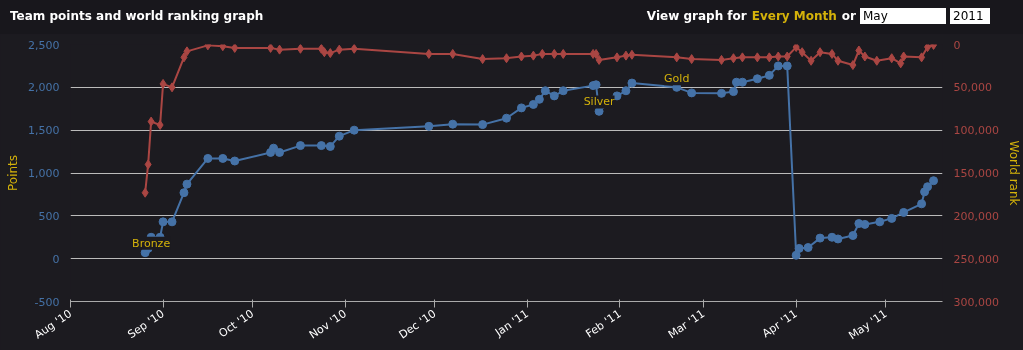 The image size is (1023, 350). I want to click on y-tick-label: 2,500, so click(44, 45).